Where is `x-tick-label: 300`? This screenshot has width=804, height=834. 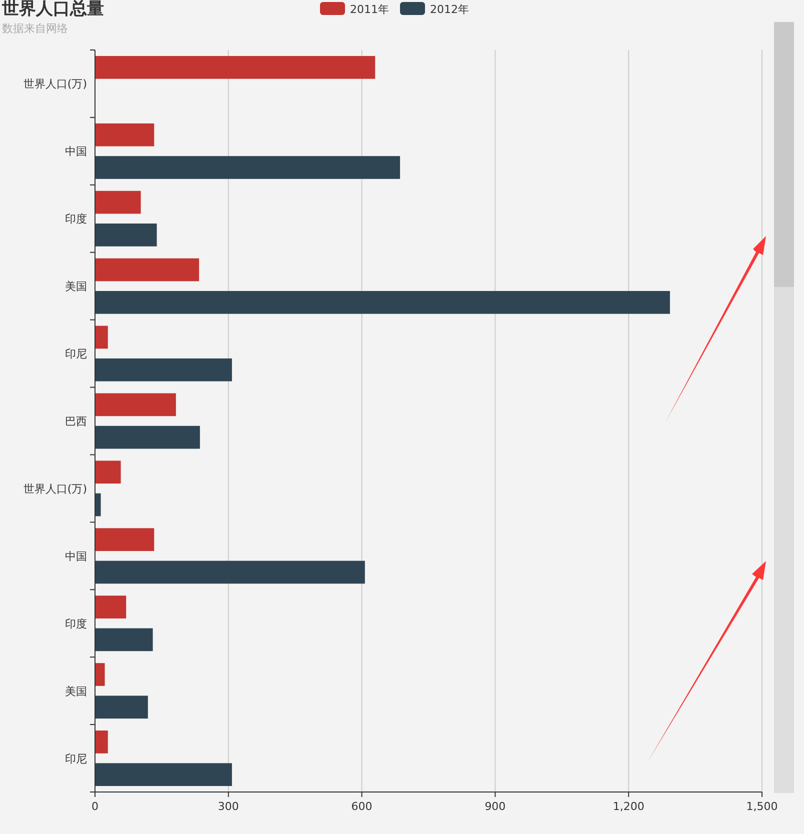
x-tick-label: 300 is located at coordinates (228, 806).